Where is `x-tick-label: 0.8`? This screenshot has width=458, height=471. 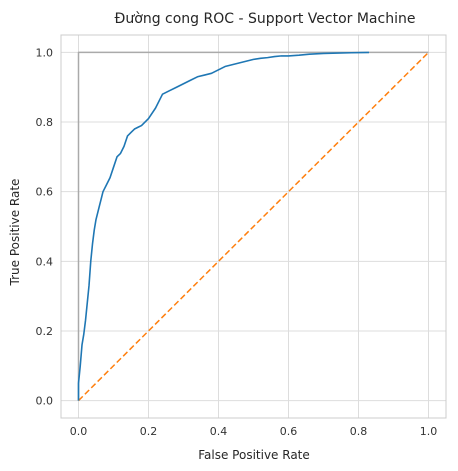 x-tick-label: 0.8 is located at coordinates (359, 431).